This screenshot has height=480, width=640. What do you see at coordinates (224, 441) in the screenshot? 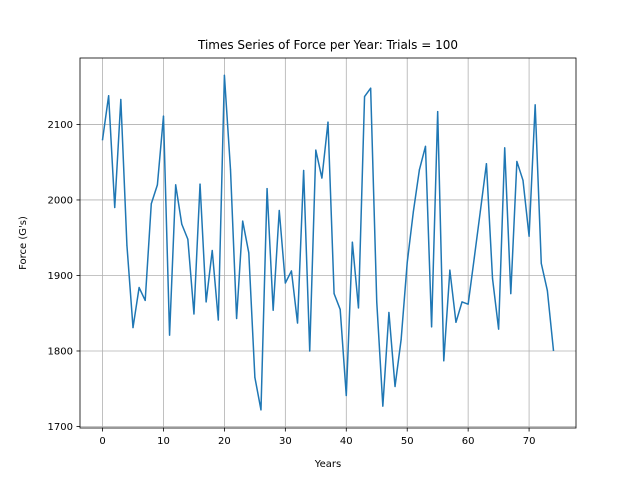
I see `x-tick-label: 20` at bounding box center [224, 441].